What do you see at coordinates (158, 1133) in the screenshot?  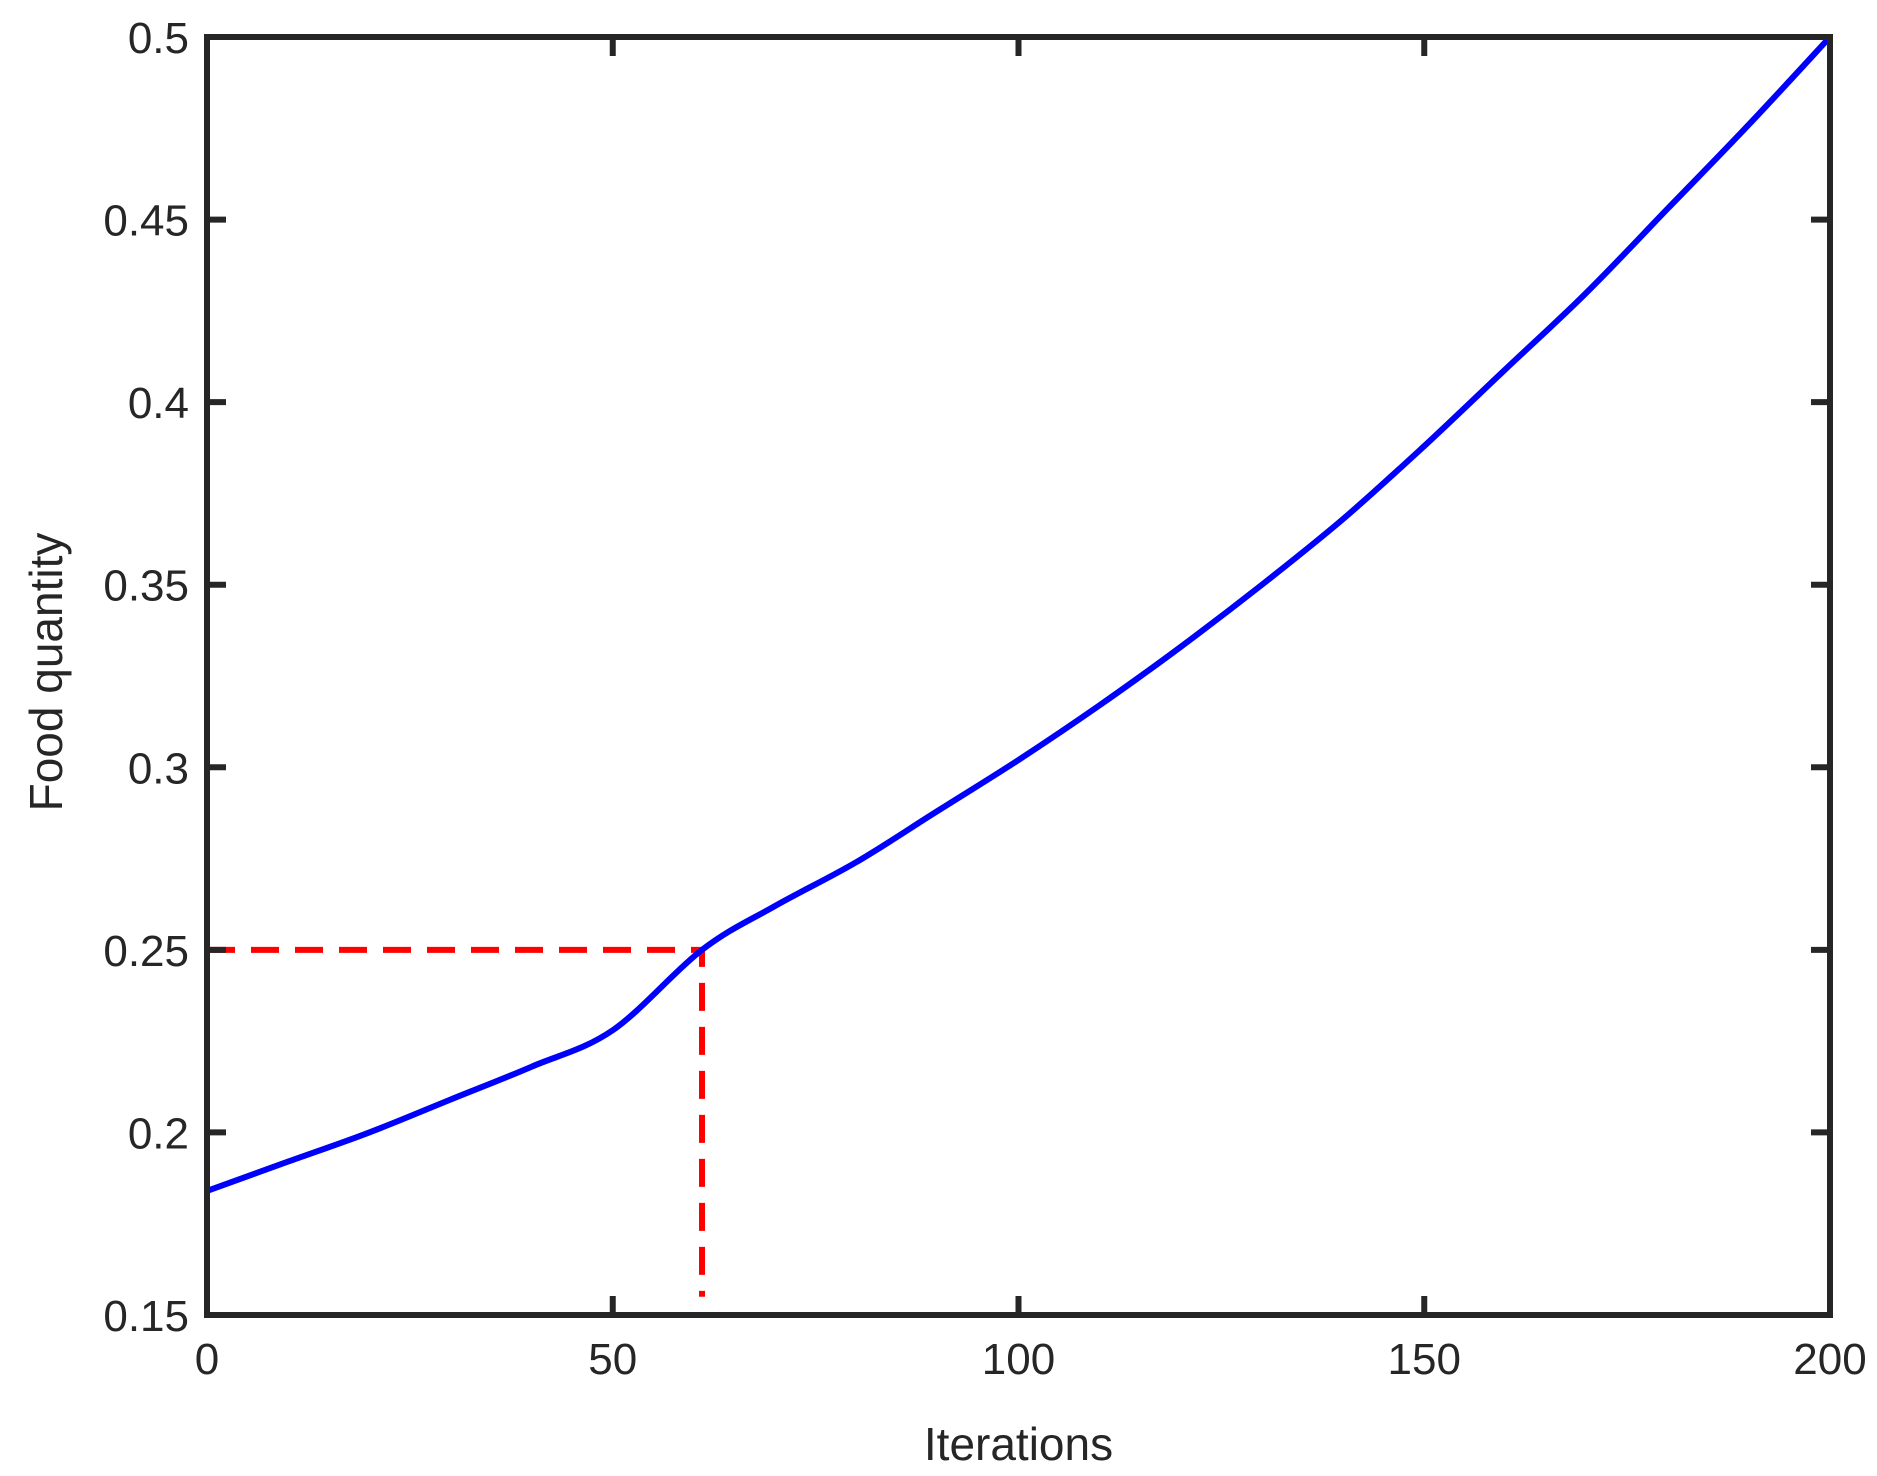 I see `y-tick-label: 0.2` at bounding box center [158, 1133].